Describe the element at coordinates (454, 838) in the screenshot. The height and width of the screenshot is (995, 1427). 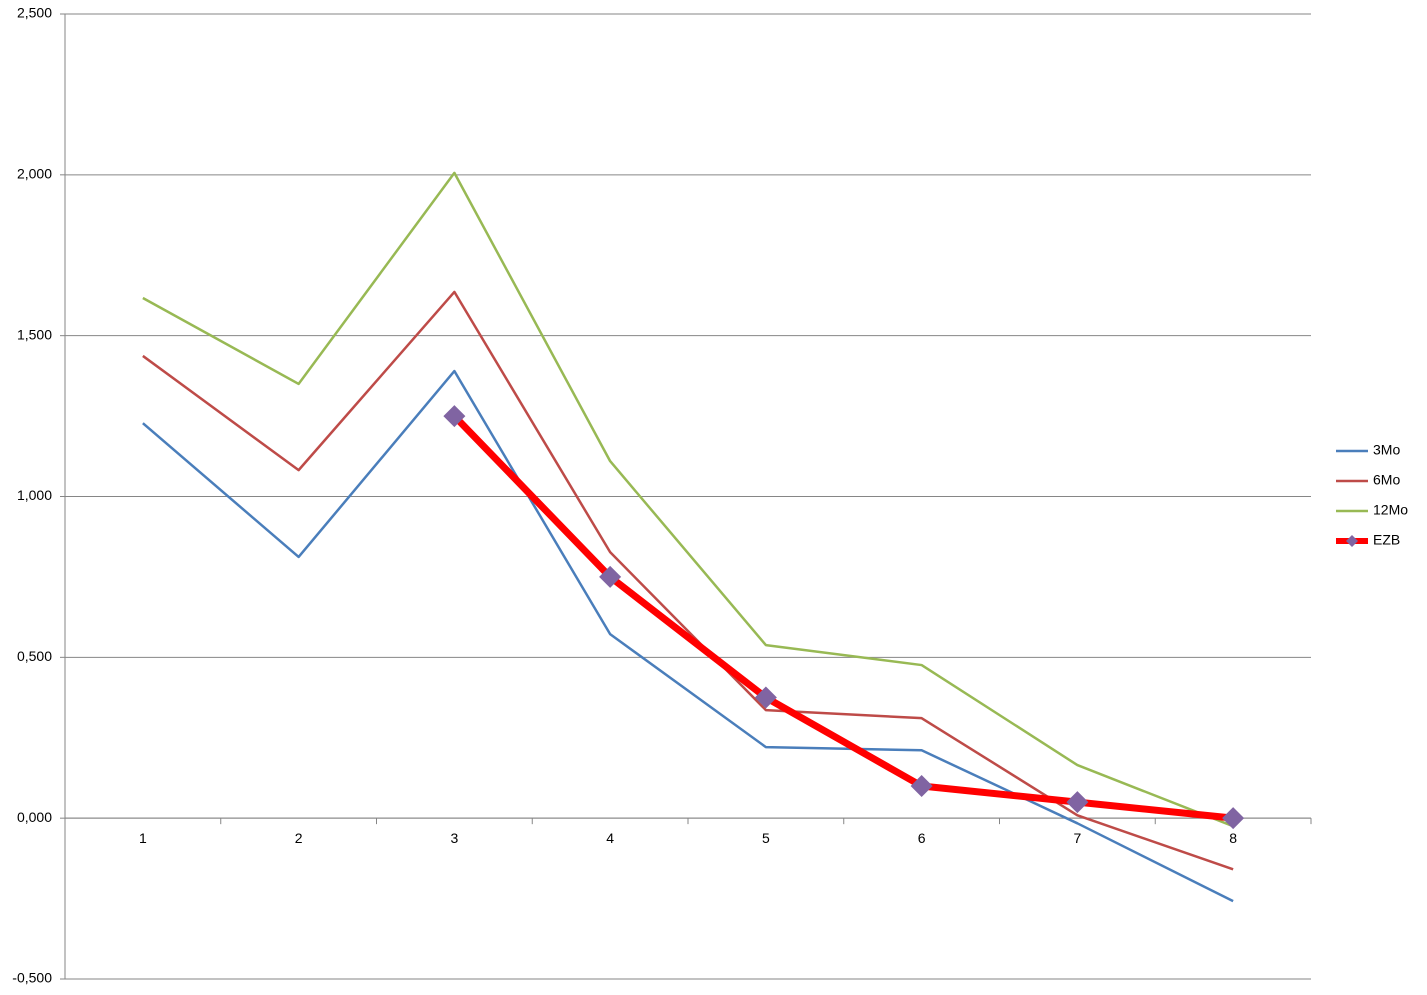
I see `x-tick-label: 3` at that location.